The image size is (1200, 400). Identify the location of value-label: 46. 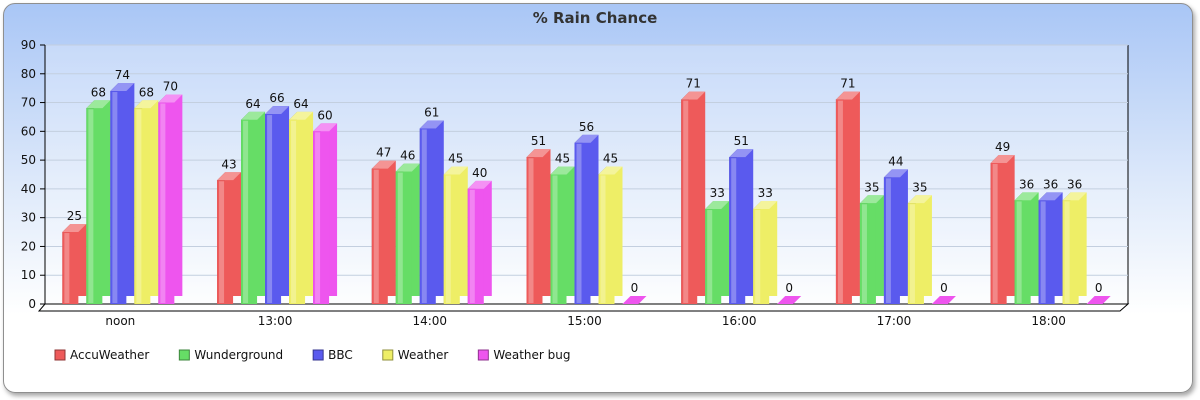
(407, 156).